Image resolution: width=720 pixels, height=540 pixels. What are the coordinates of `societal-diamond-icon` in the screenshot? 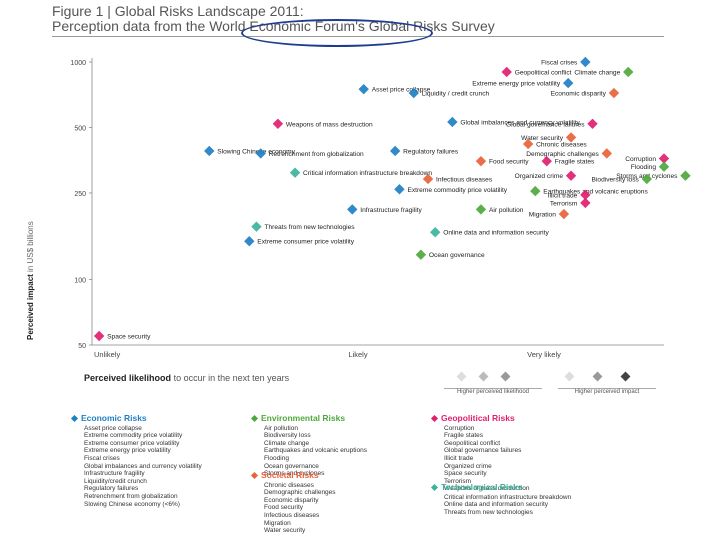 It's located at (254, 476).